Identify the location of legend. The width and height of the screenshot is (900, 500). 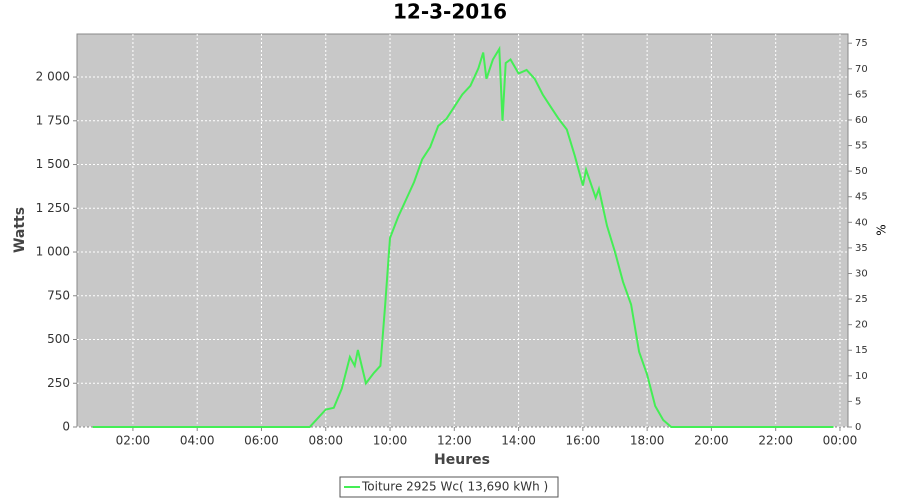
(449, 487).